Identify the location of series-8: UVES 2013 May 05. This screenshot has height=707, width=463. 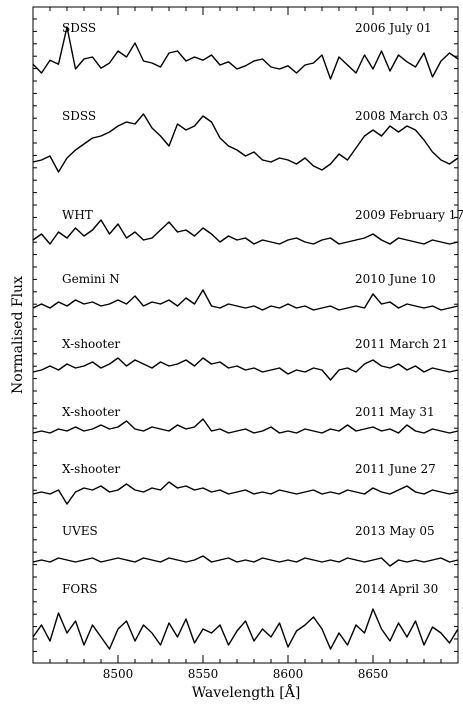
(245, 545).